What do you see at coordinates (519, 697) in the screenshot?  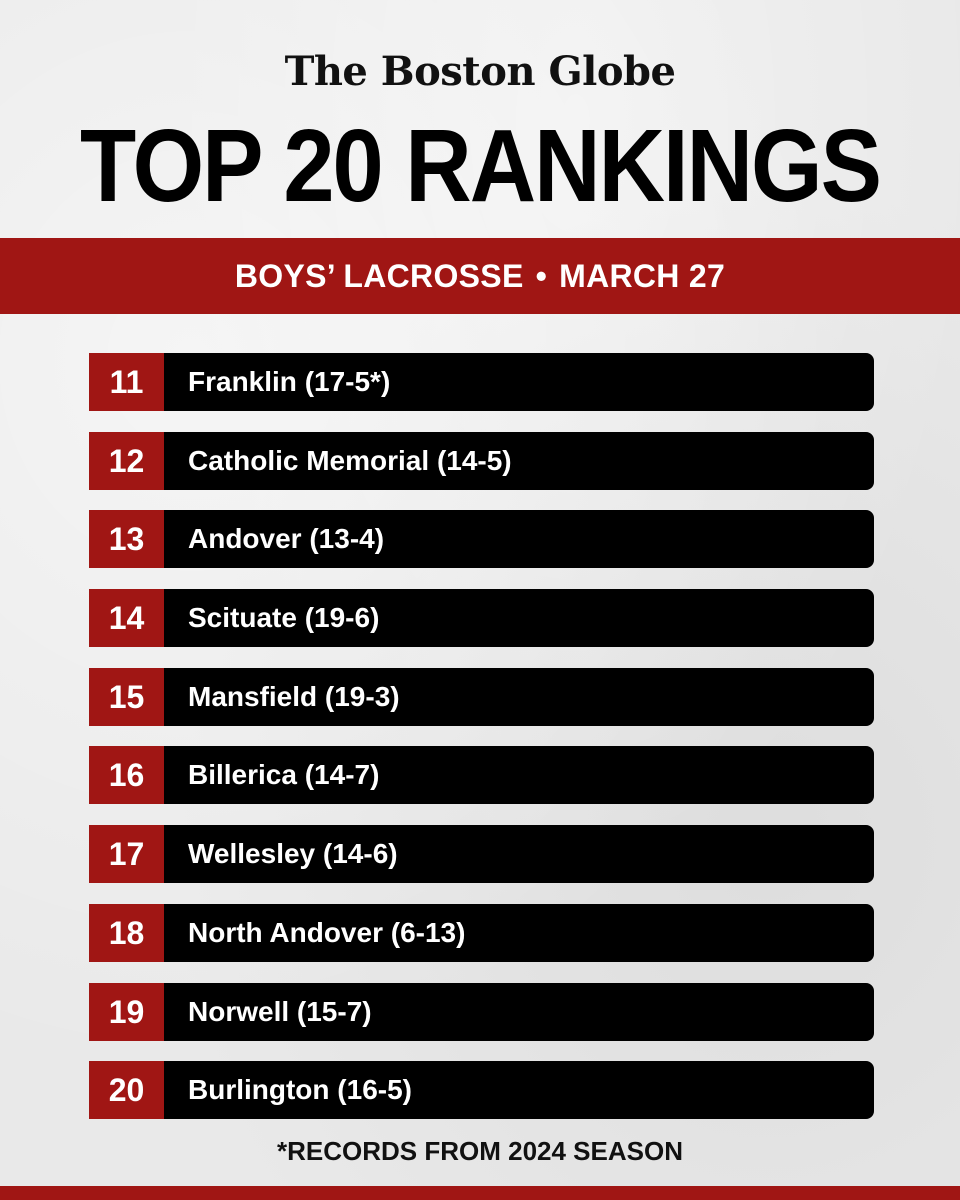 I see `team-name: Mansfield (19-3)` at bounding box center [519, 697].